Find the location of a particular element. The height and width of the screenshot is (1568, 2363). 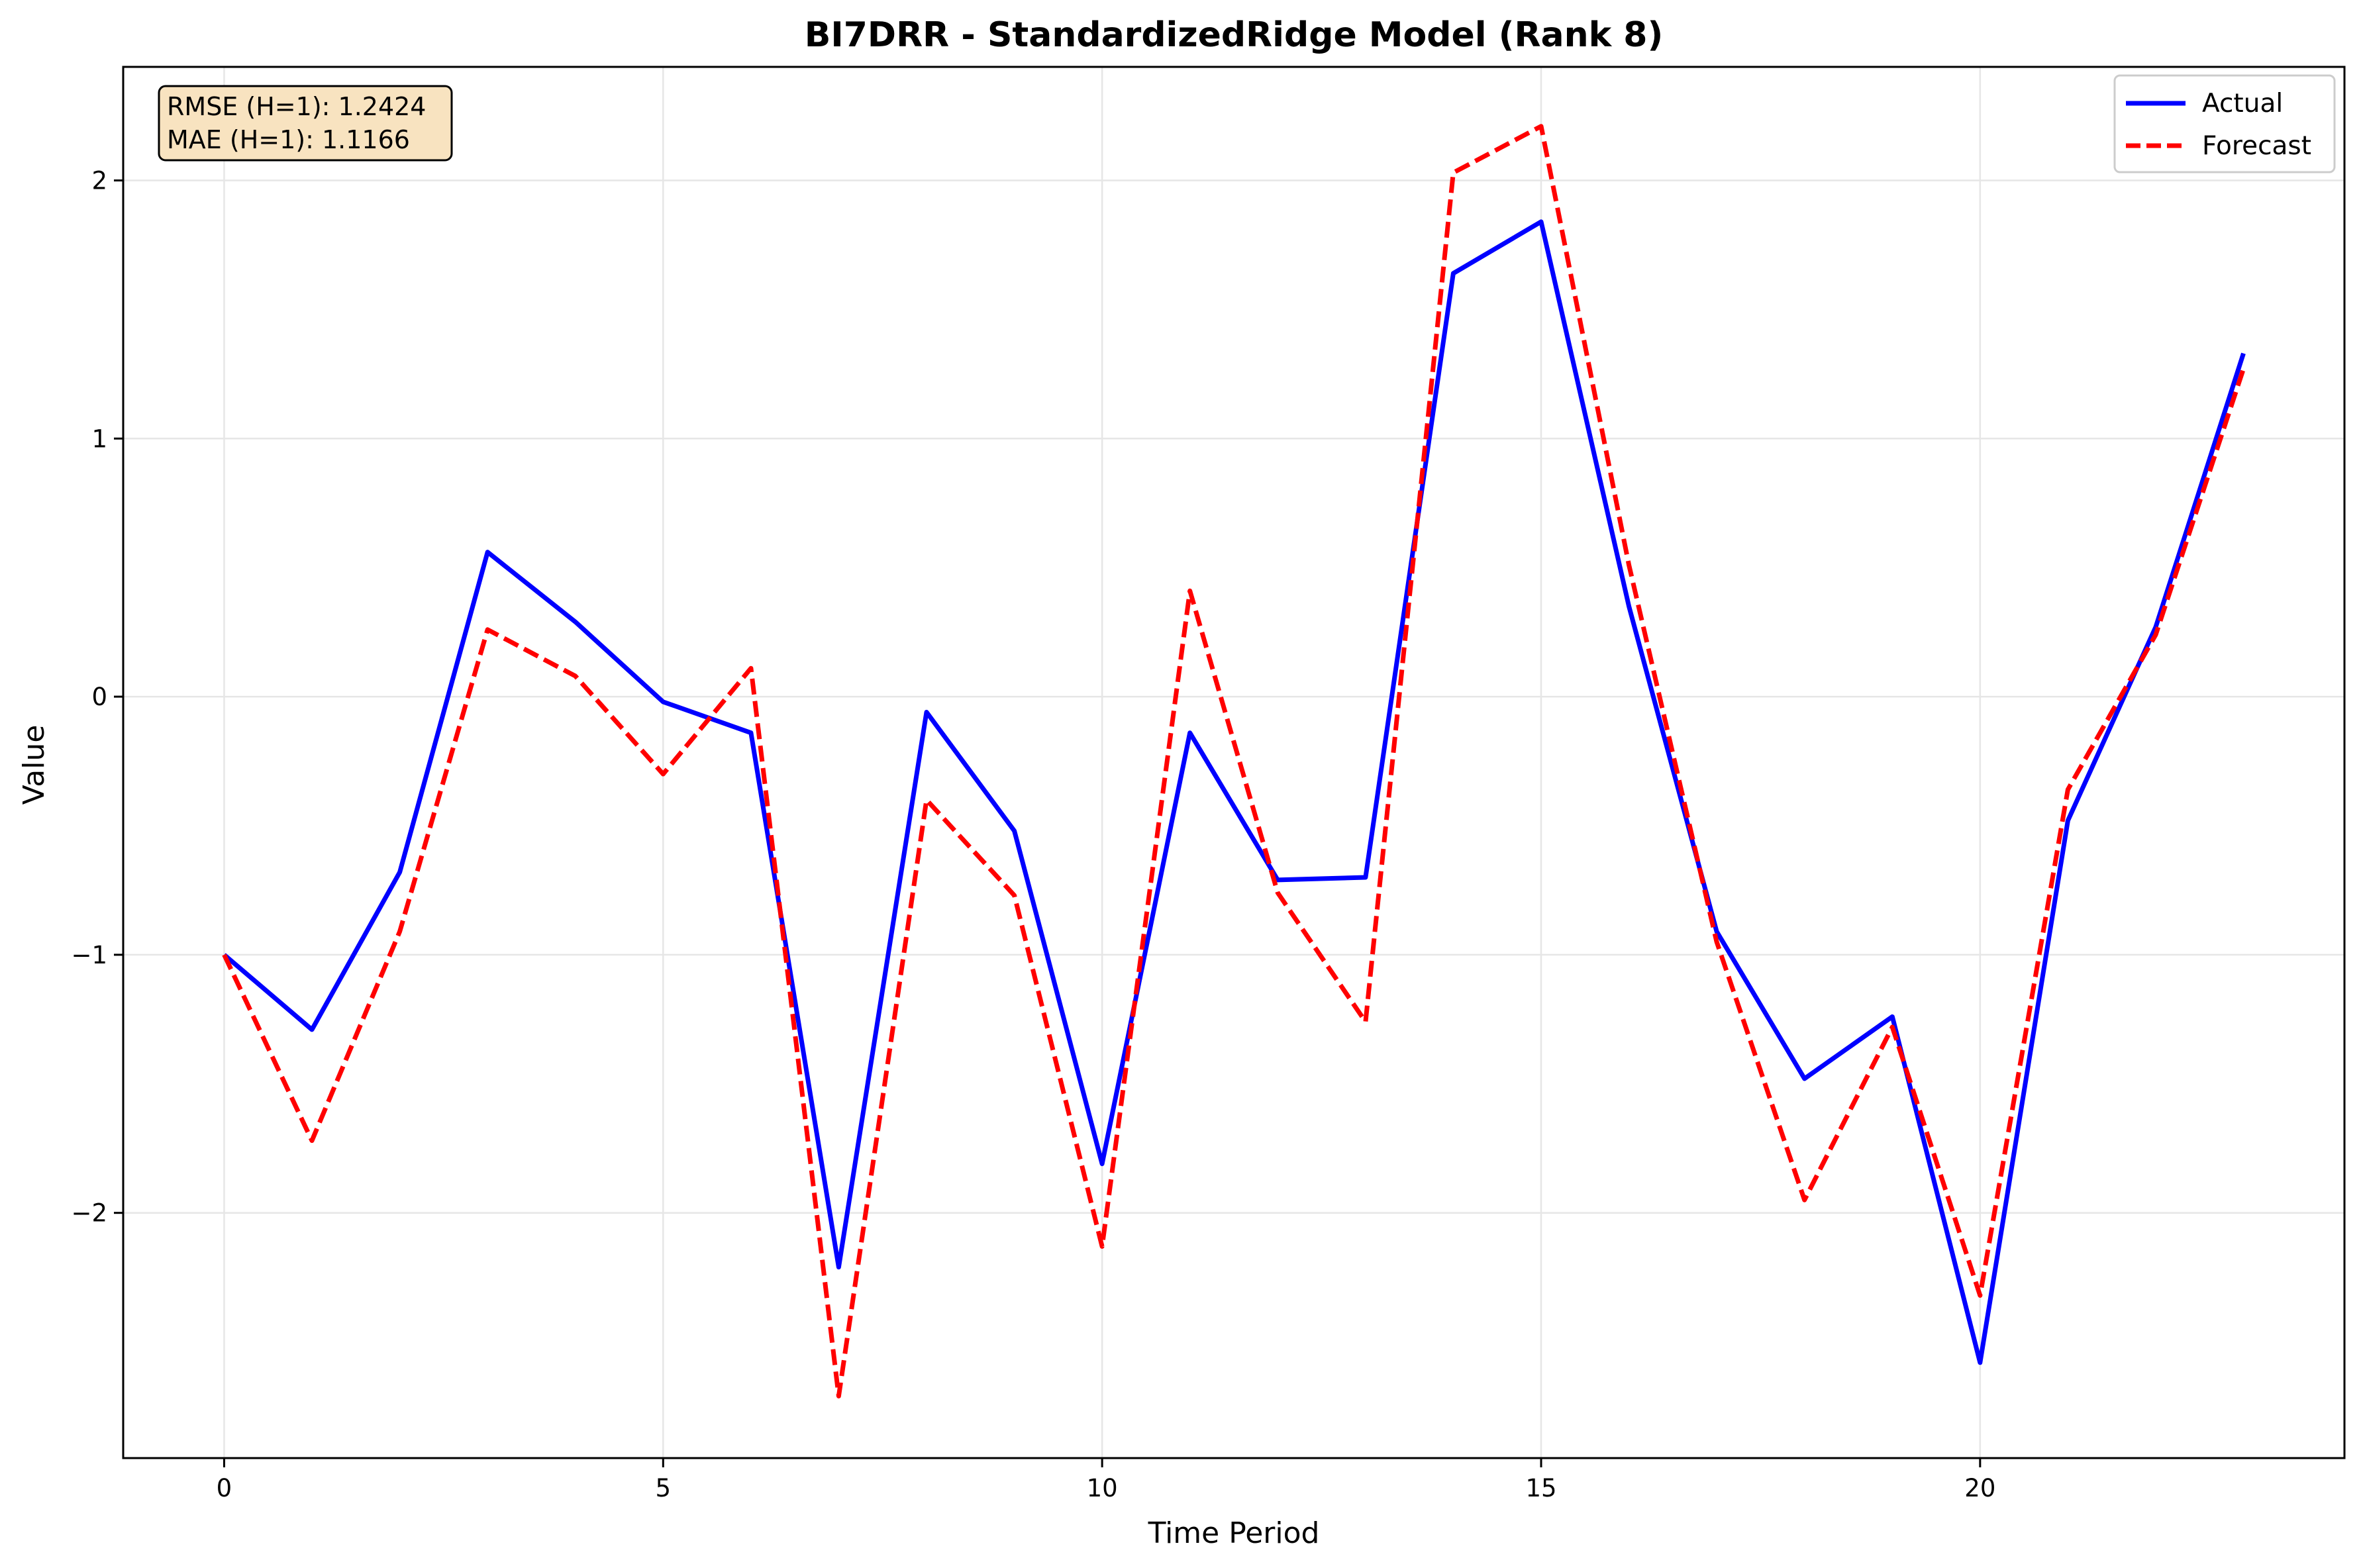

legend: Actual Forecast is located at coordinates (2224, 123).